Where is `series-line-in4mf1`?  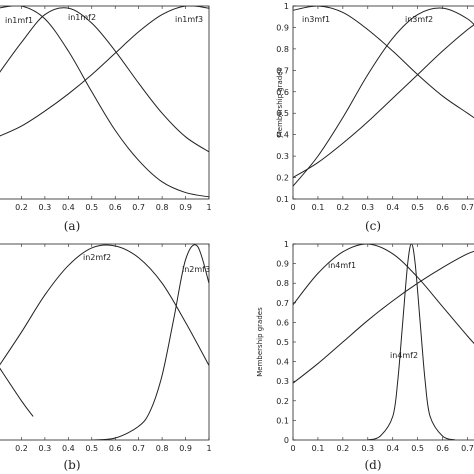 series-line-in4mf1 is located at coordinates (383, 294).